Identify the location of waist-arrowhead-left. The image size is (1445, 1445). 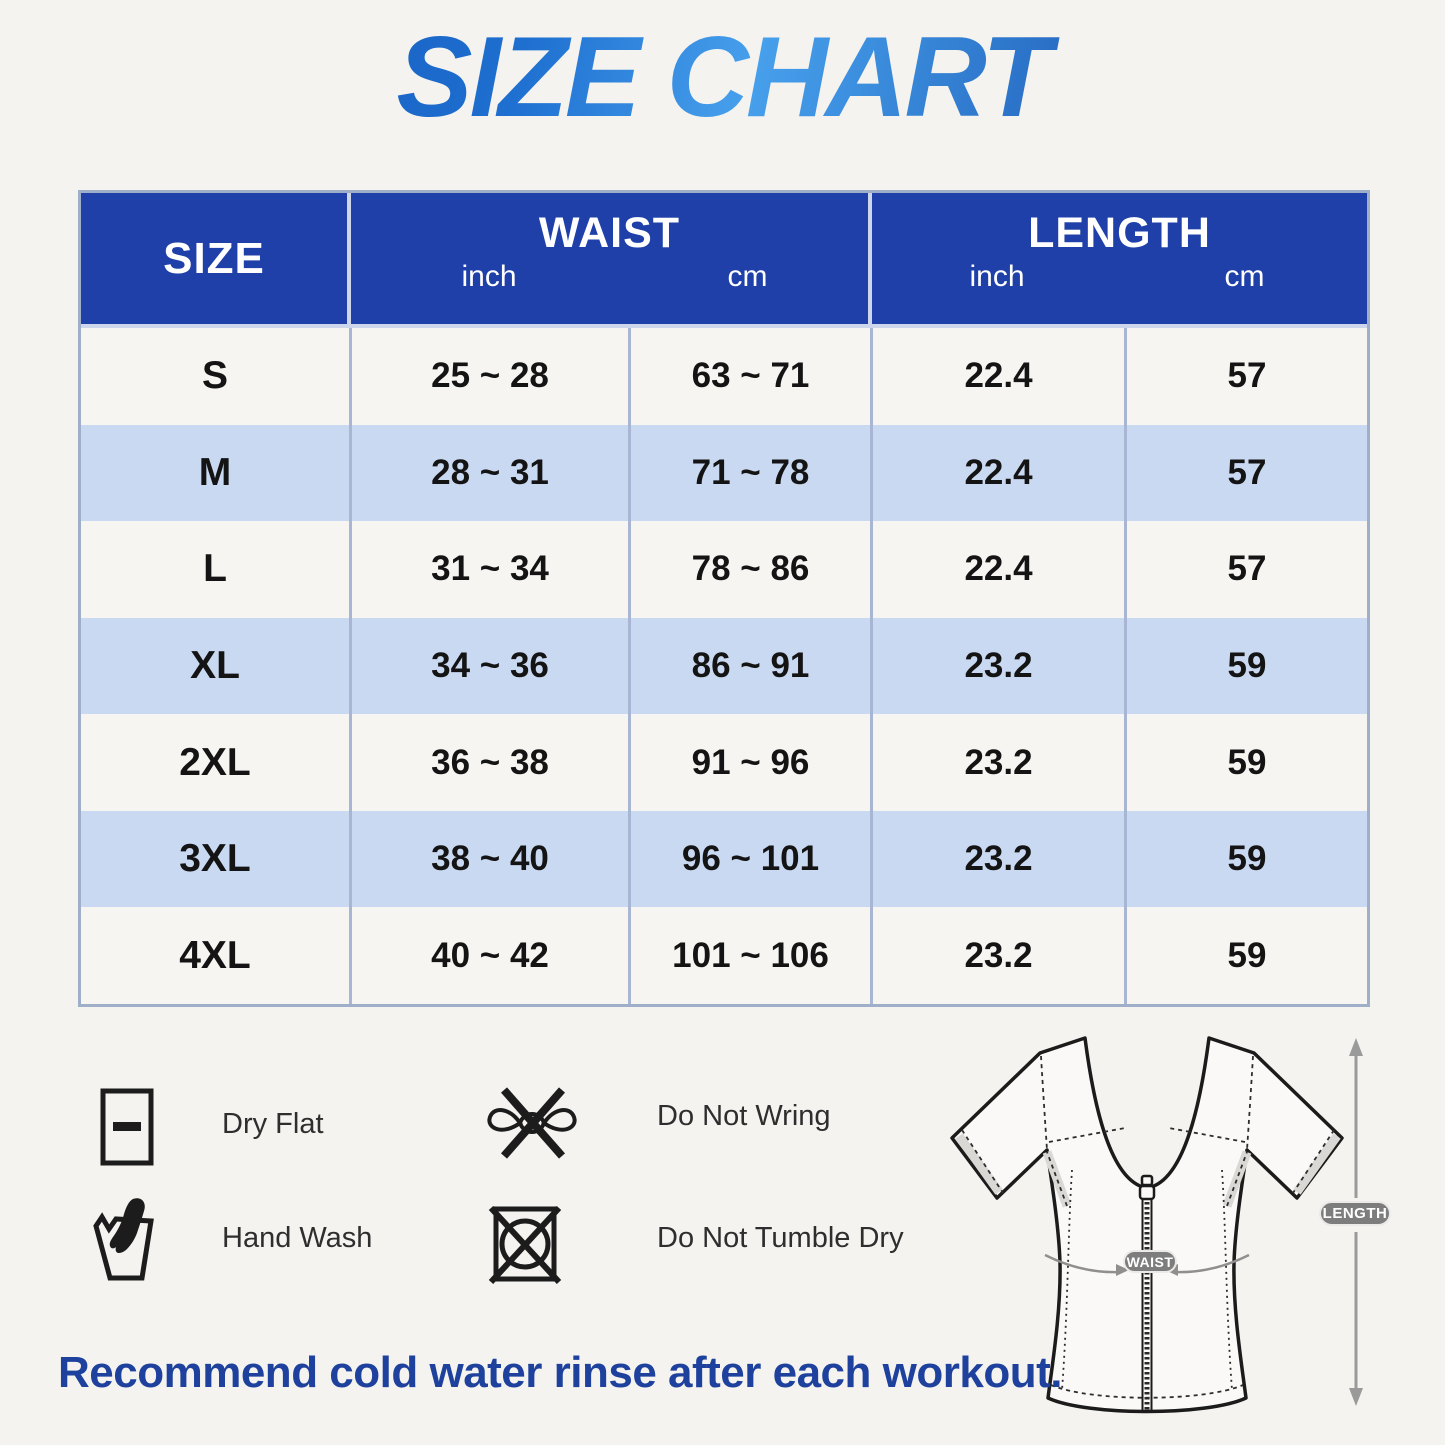
(1122, 1270).